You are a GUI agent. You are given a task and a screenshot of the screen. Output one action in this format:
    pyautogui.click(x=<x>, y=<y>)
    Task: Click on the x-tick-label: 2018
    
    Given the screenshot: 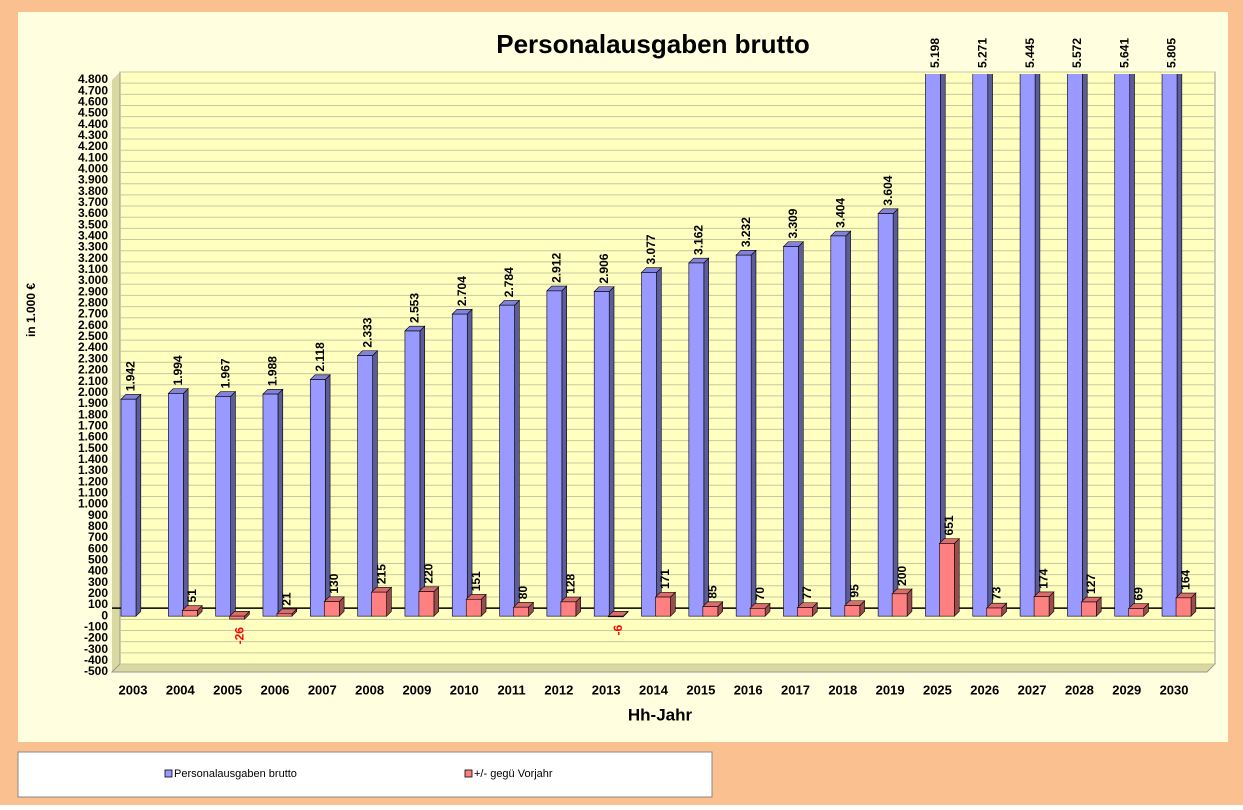 What is the action you would take?
    pyautogui.click(x=842, y=689)
    